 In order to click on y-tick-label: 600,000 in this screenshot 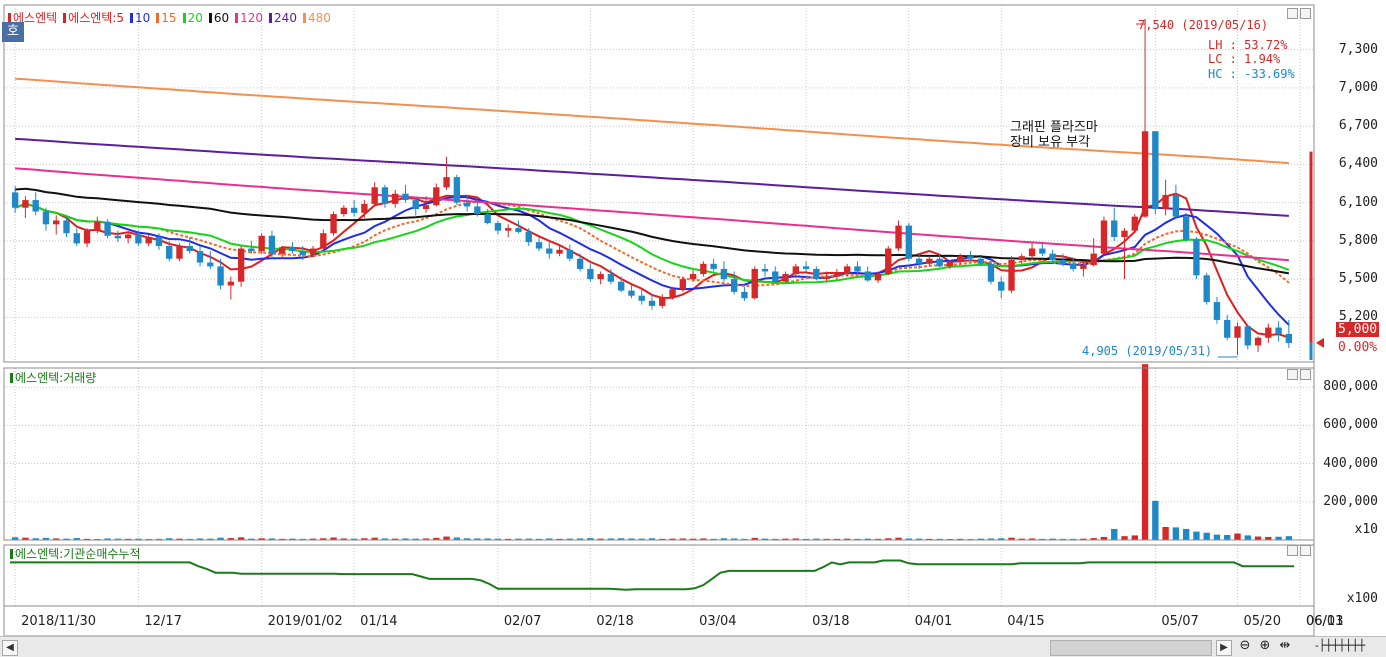, I will do `click(1350, 425)`.